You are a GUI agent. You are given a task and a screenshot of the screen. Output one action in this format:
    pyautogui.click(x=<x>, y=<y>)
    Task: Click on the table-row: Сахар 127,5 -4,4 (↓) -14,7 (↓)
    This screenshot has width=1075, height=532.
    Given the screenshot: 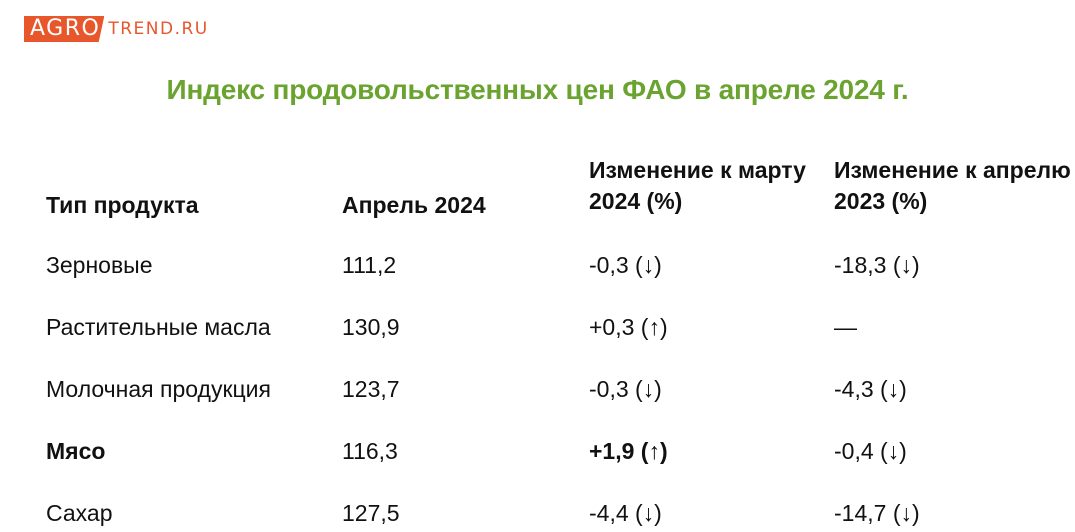 What is the action you would take?
    pyautogui.click(x=560, y=507)
    